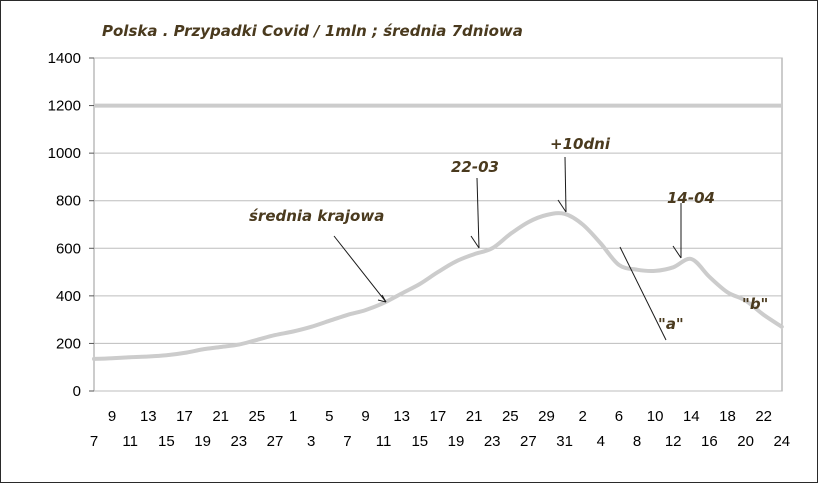 This screenshot has height=483, width=818. I want to click on annotation-label: "b", so click(755, 304).